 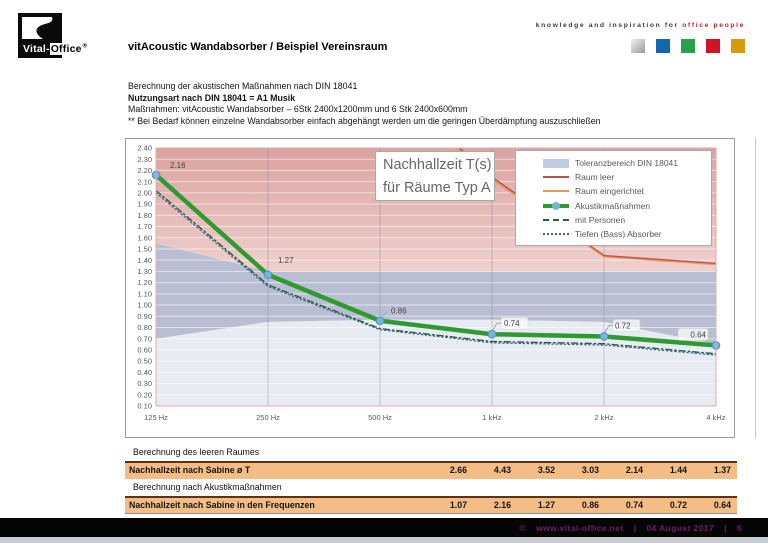 I want to click on legend-item: Toleranzbereich DIN 18041, so click(x=625, y=163).